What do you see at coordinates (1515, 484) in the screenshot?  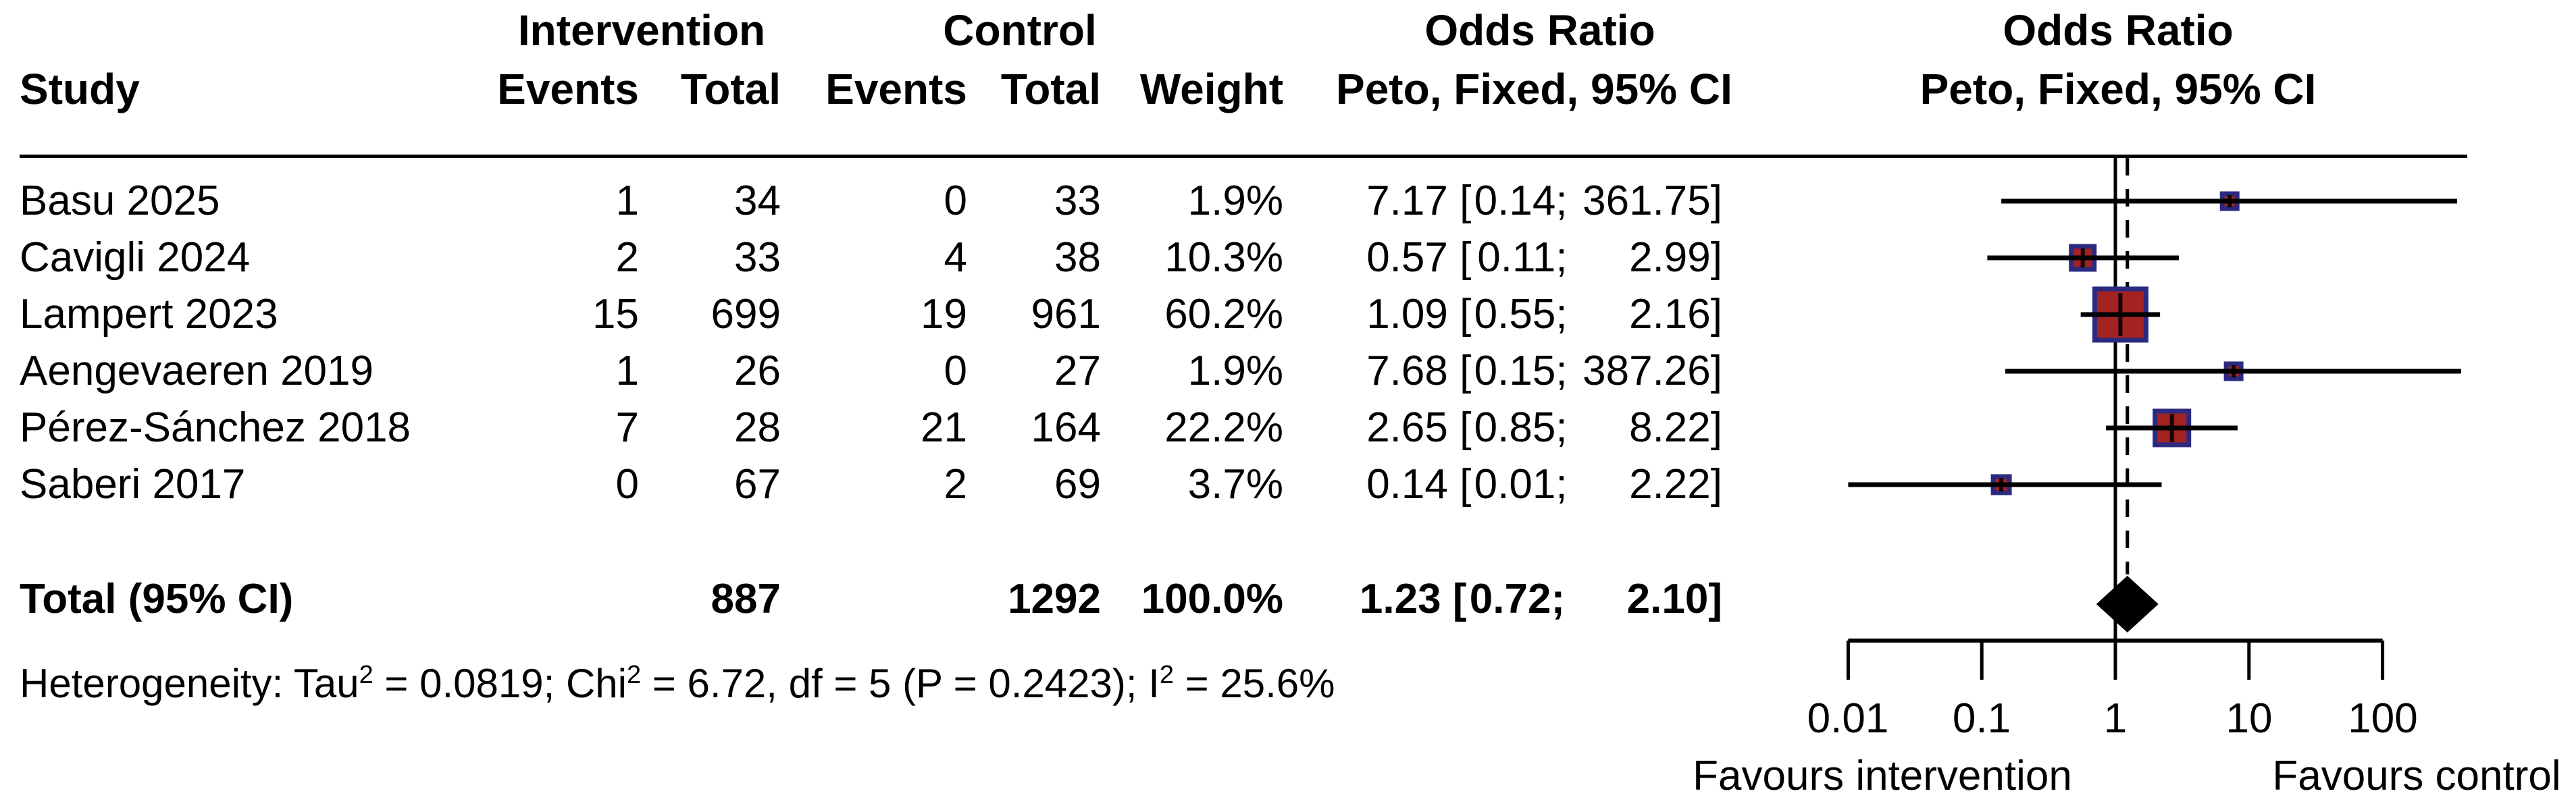 I see `ci-low: 0.01` at bounding box center [1515, 484].